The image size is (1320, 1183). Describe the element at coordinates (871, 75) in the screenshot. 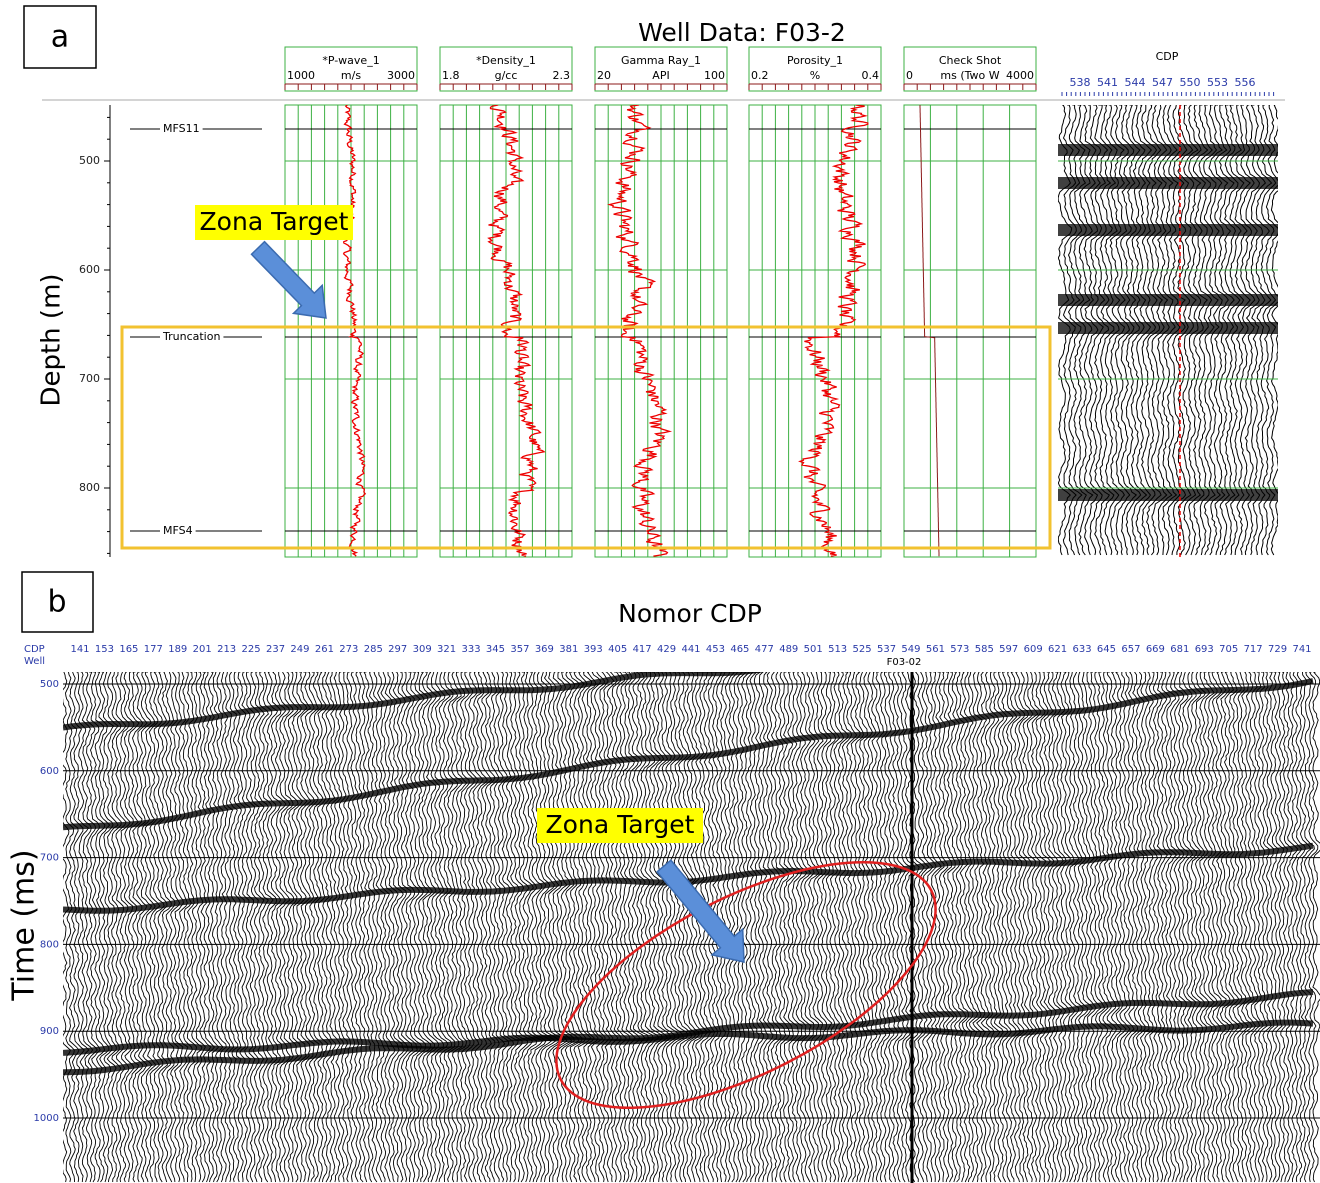

I see `track-max: 0.4` at that location.